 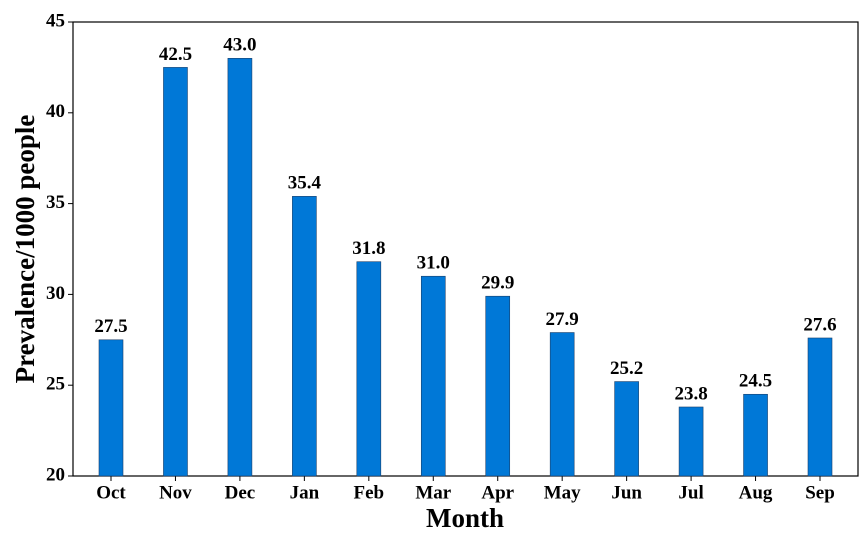 What do you see at coordinates (562, 492) in the screenshot?
I see `x-tick-label: May` at bounding box center [562, 492].